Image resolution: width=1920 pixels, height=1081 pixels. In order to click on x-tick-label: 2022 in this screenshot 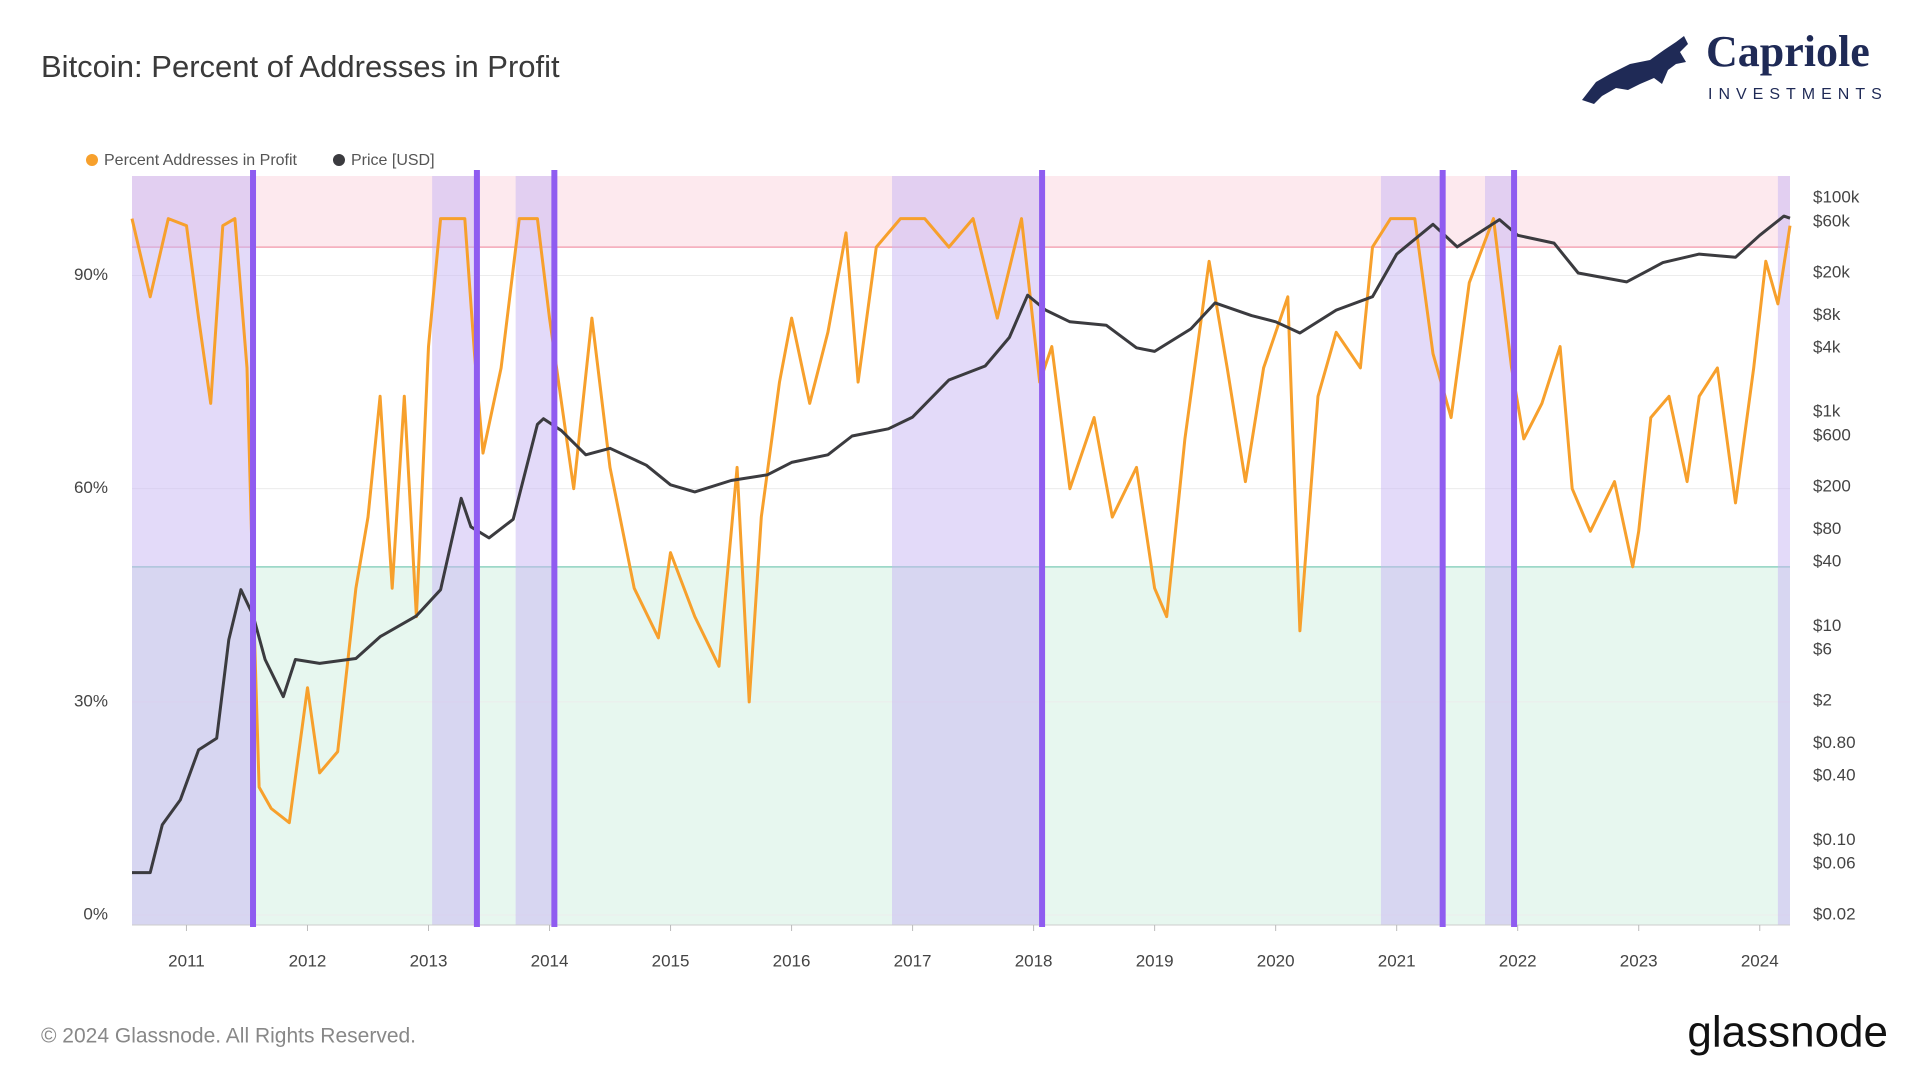, I will do `click(1518, 960)`.